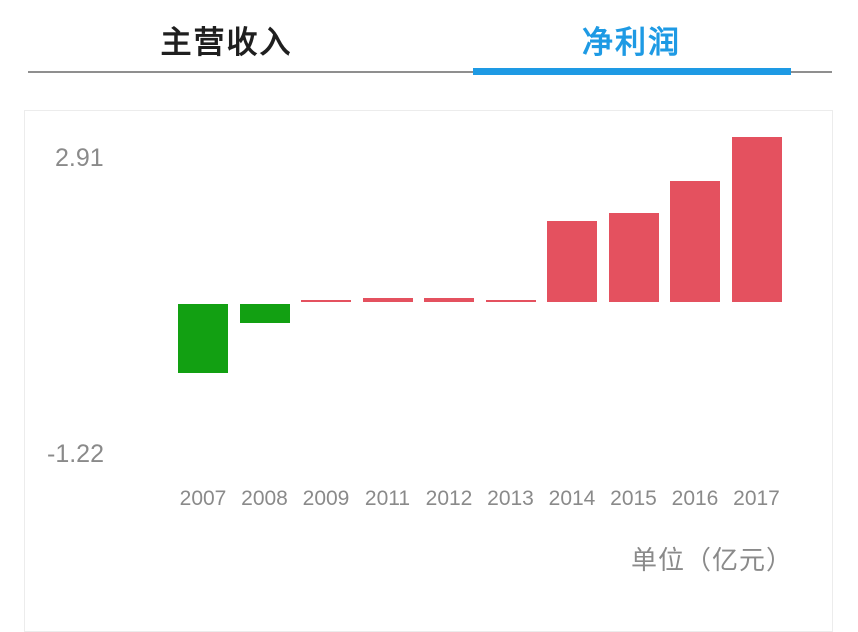 This screenshot has width=858, height=632. Describe the element at coordinates (75, 454) in the screenshot. I see `y-min-label: -1.22` at that location.